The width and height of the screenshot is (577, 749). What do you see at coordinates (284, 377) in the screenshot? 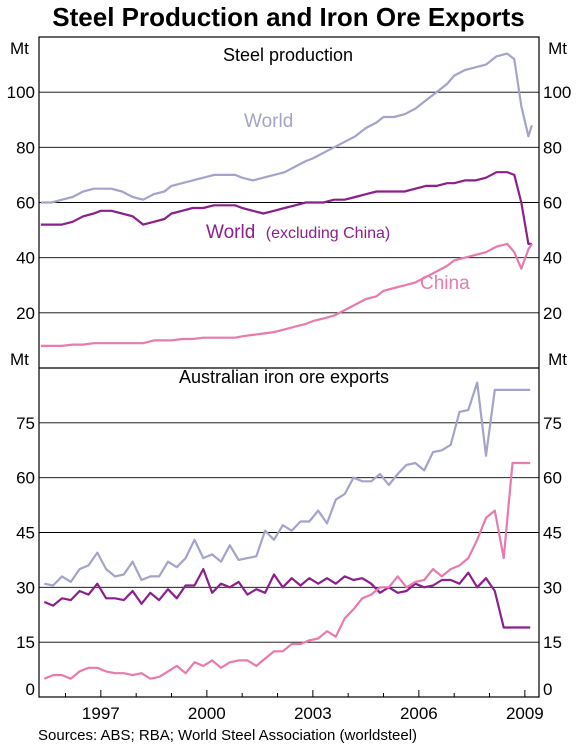
I see `bottom-panel-title: Australian iron ore exports` at bounding box center [284, 377].